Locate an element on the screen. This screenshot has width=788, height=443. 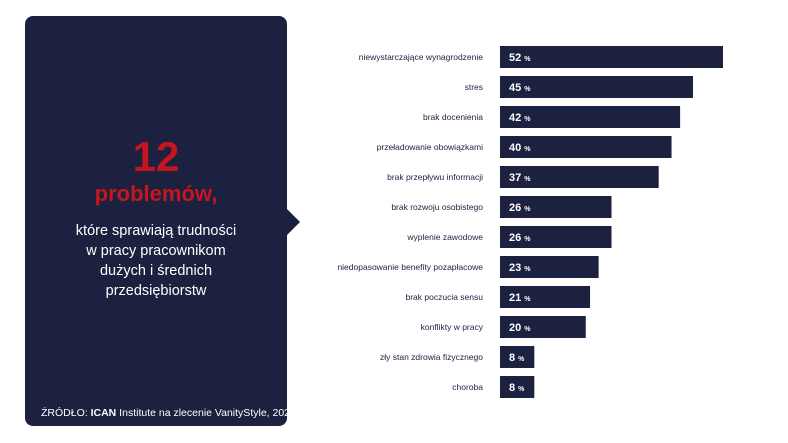
description-line: dużych i średnich is located at coordinates (156, 271).